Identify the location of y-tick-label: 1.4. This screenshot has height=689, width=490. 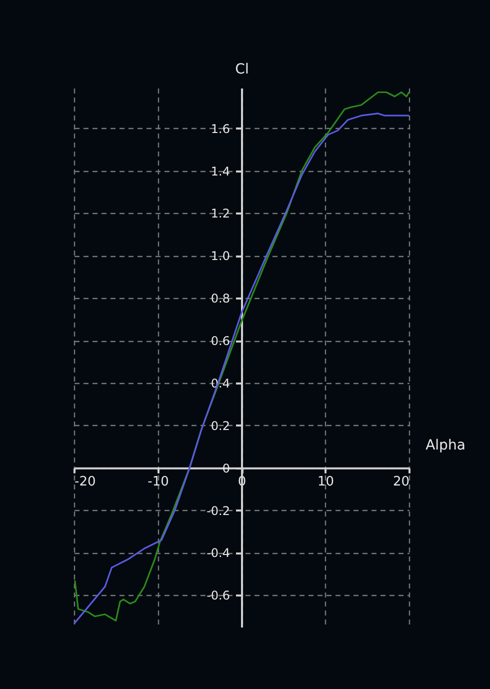
(220, 171).